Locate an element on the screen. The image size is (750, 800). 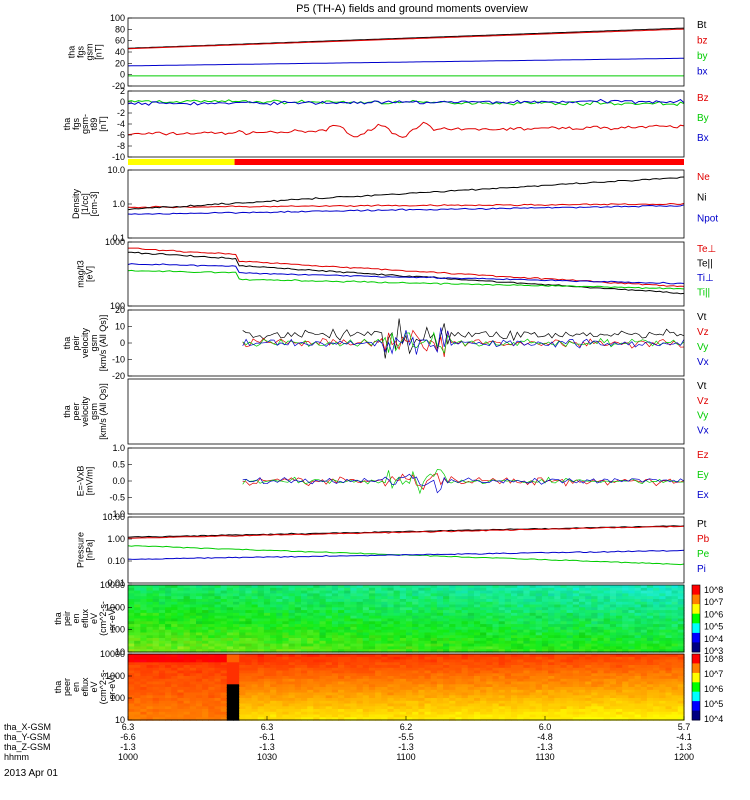
series-line-Pi is located at coordinates (406, 554).